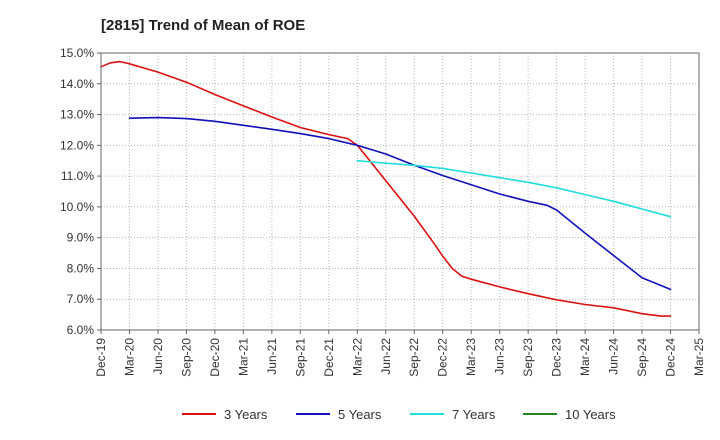 The image size is (720, 440). What do you see at coordinates (77, 207) in the screenshot?
I see `y-tick-label: 10.0%` at bounding box center [77, 207].